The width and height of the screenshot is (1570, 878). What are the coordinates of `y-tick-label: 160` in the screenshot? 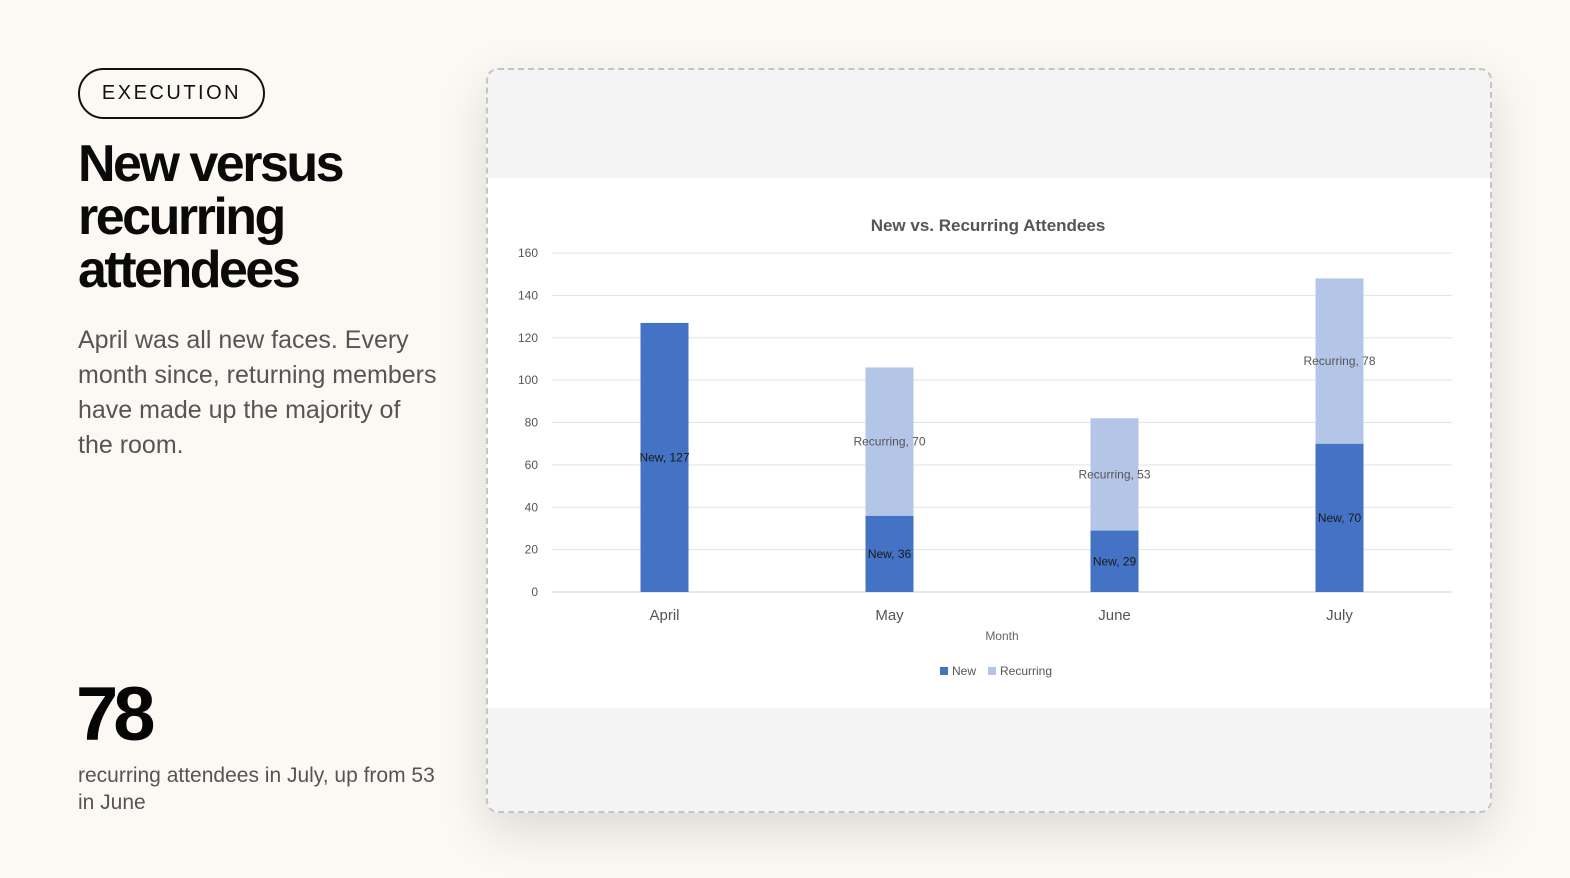 It's located at (528, 253).